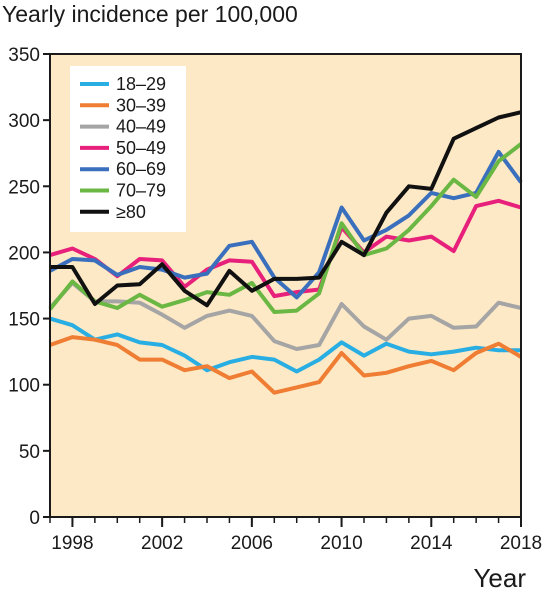 The image size is (543, 589). Describe the element at coordinates (141, 105) in the screenshot. I see `legend-label: 30–39` at that location.